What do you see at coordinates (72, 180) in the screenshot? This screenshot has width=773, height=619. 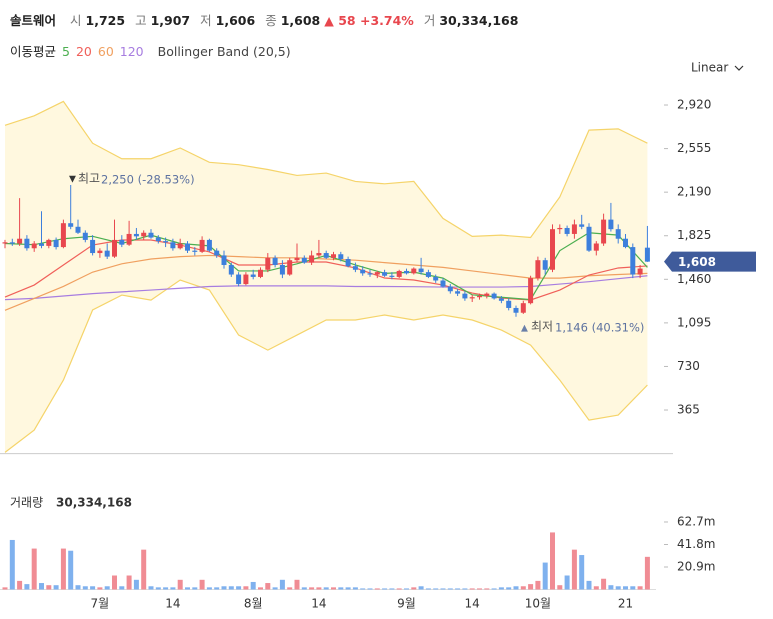 I see `high-marker: ▼` at bounding box center [72, 180].